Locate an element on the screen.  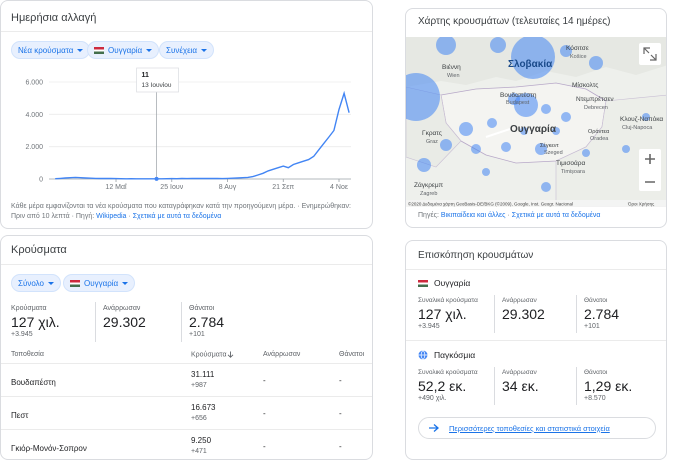
sources-label: Πηγές: is located at coordinates (428, 215).